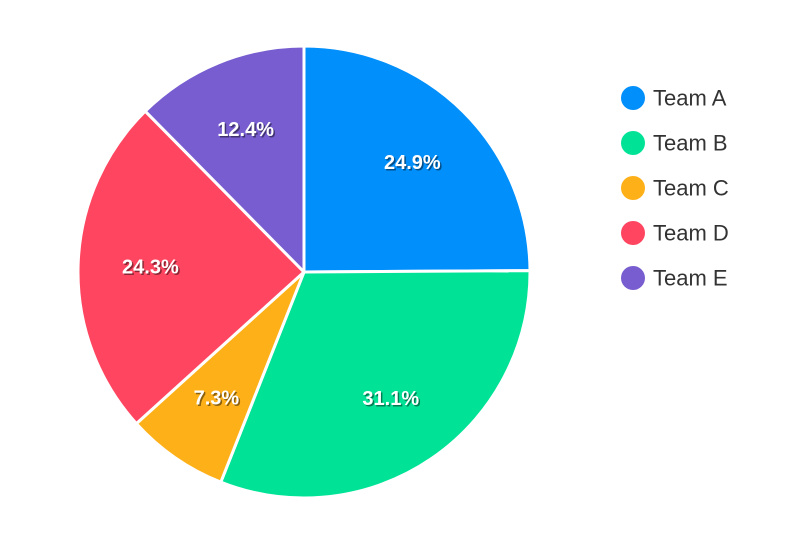 The image size is (797, 543). I want to click on legend: Team A Team B Team C Team D Team E, so click(675, 188).